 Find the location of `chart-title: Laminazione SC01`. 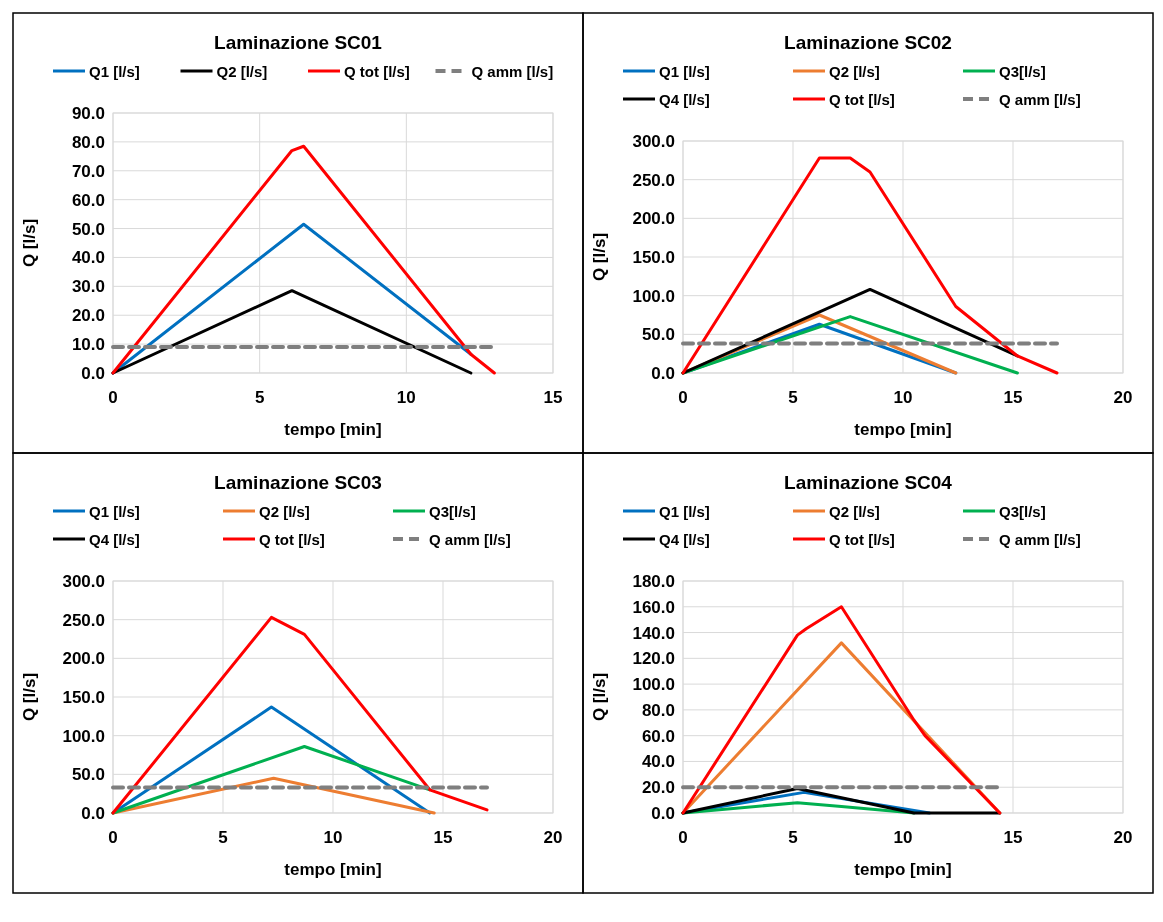

chart-title: Laminazione SC01 is located at coordinates (298, 42).